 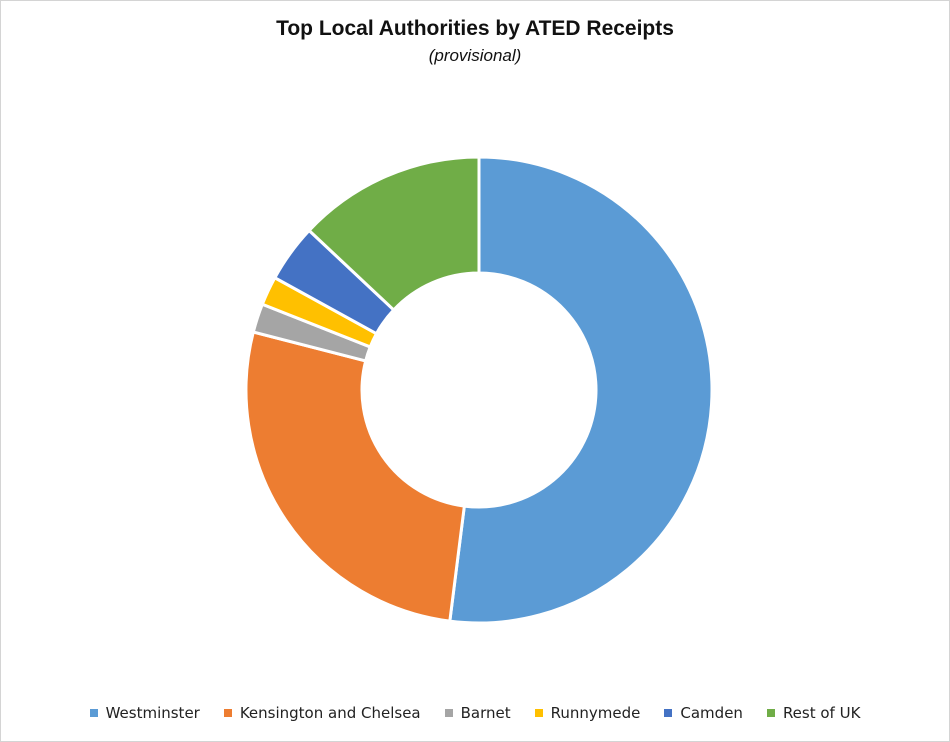 I want to click on legend-label: Rest of UK, so click(x=821, y=713).